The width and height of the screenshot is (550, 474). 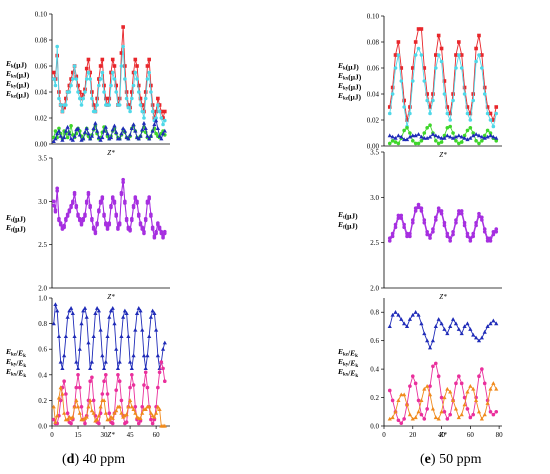 I want to click on x-axis-label: Z*, so click(x=111, y=435).